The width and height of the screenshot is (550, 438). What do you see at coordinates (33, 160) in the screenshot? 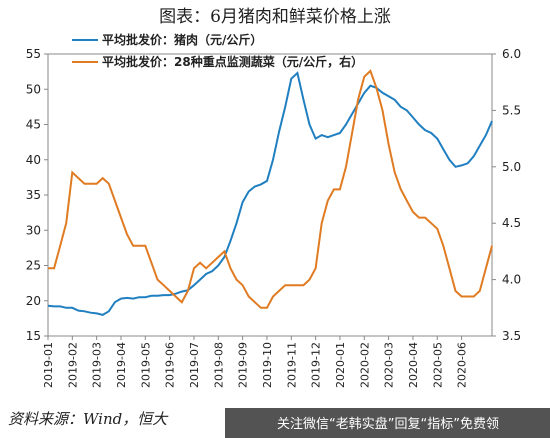
I see `y-tick-label: 40` at bounding box center [33, 160].